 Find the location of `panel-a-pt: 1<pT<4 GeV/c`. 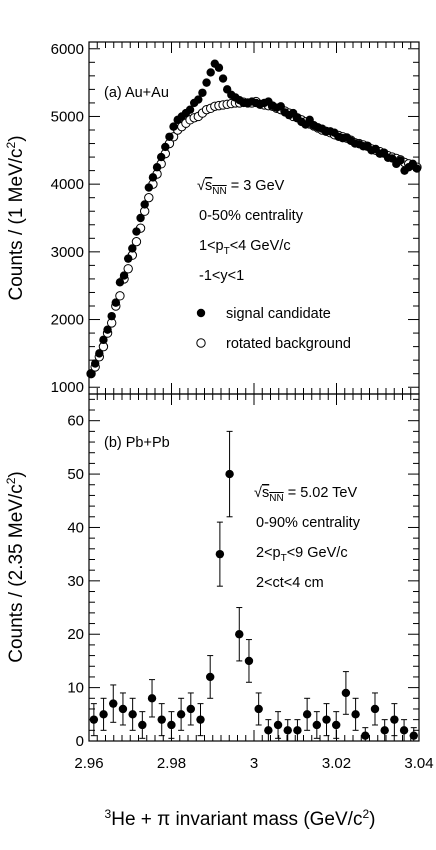

panel-a-pt: 1<pT<4 GeV/c is located at coordinates (245, 247).